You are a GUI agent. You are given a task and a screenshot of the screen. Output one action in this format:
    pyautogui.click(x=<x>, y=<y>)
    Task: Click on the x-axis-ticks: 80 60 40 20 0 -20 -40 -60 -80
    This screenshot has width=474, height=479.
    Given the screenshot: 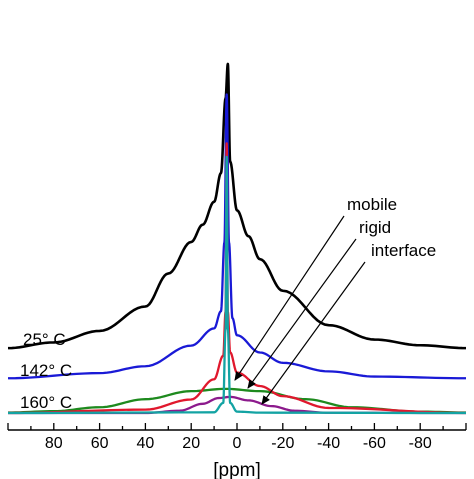 What is the action you would take?
    pyautogui.click(x=237, y=437)
    